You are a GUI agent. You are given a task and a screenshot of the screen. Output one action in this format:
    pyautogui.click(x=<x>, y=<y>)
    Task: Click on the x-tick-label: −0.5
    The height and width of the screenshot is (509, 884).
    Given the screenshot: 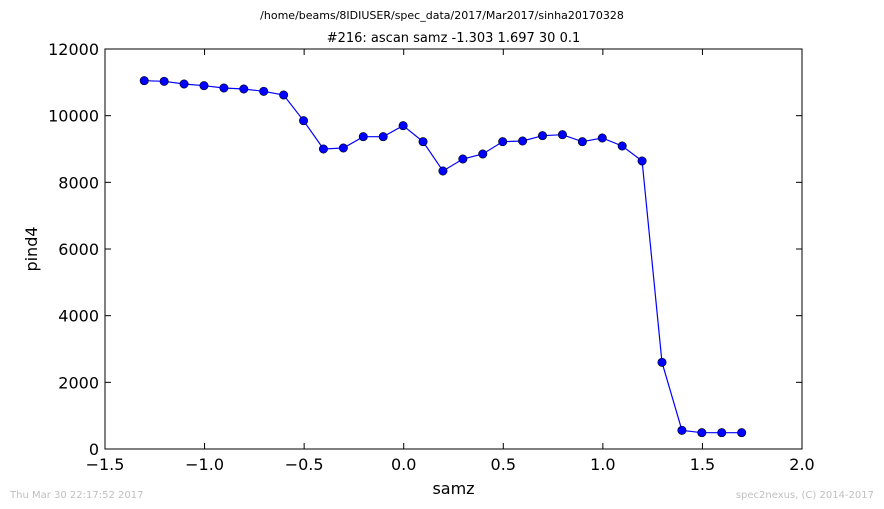 What is the action you would take?
    pyautogui.click(x=304, y=464)
    